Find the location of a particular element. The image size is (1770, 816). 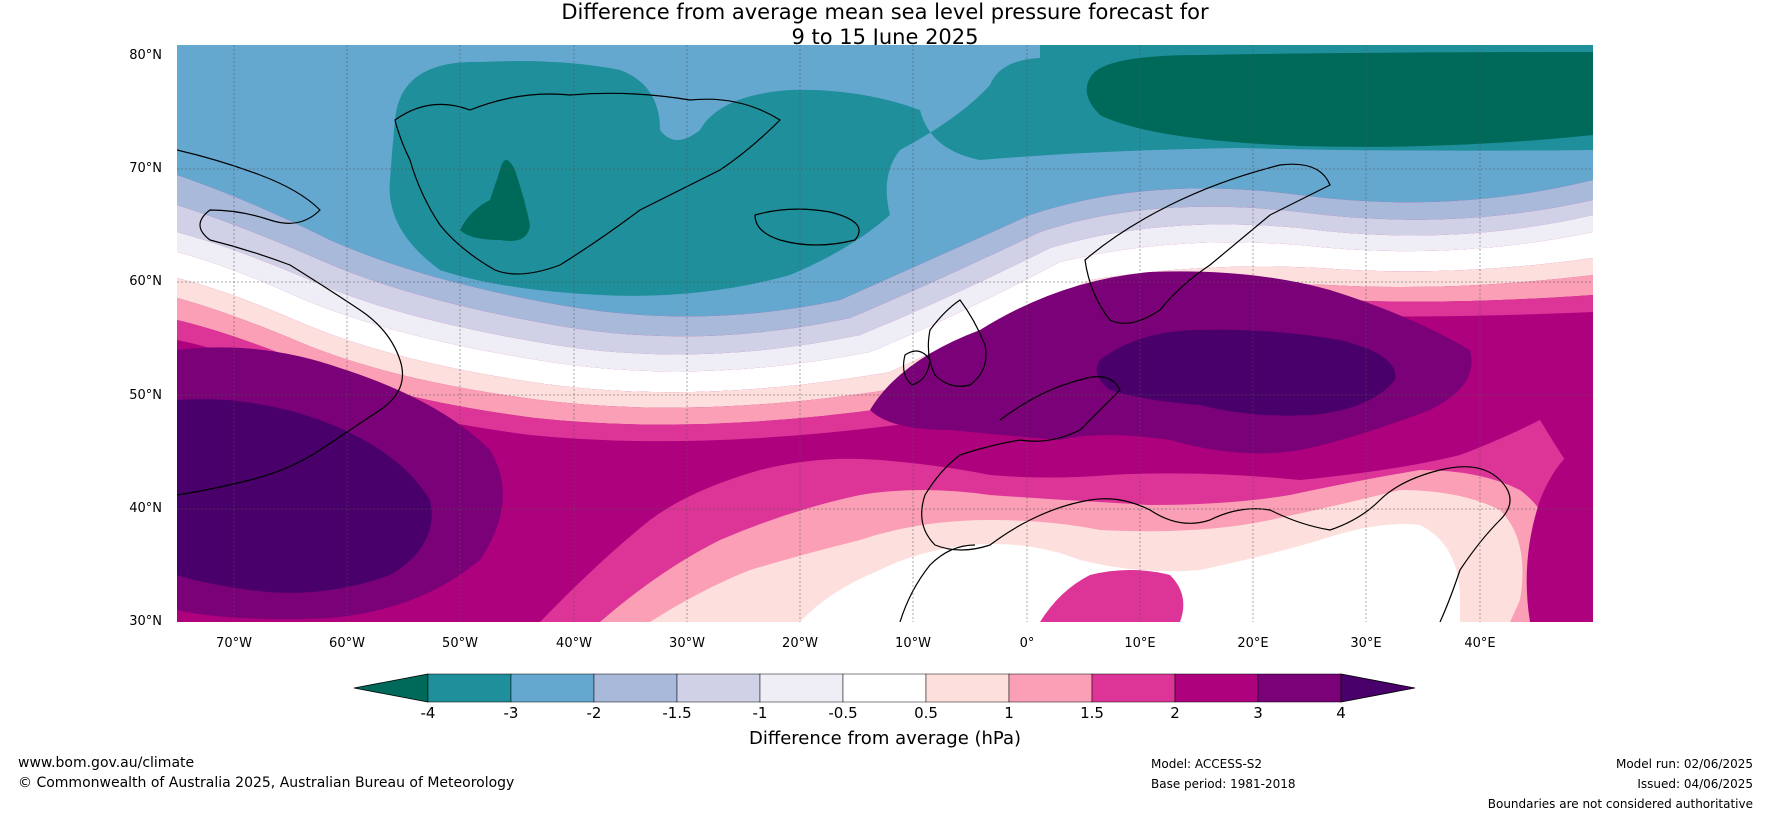

colorbar-tick: 3 is located at coordinates (1258, 713).